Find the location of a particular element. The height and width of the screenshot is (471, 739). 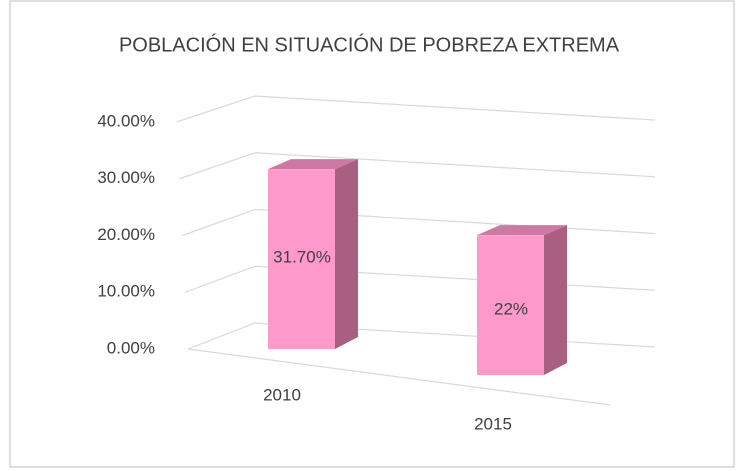

floor-edge is located at coordinates (399, 377).